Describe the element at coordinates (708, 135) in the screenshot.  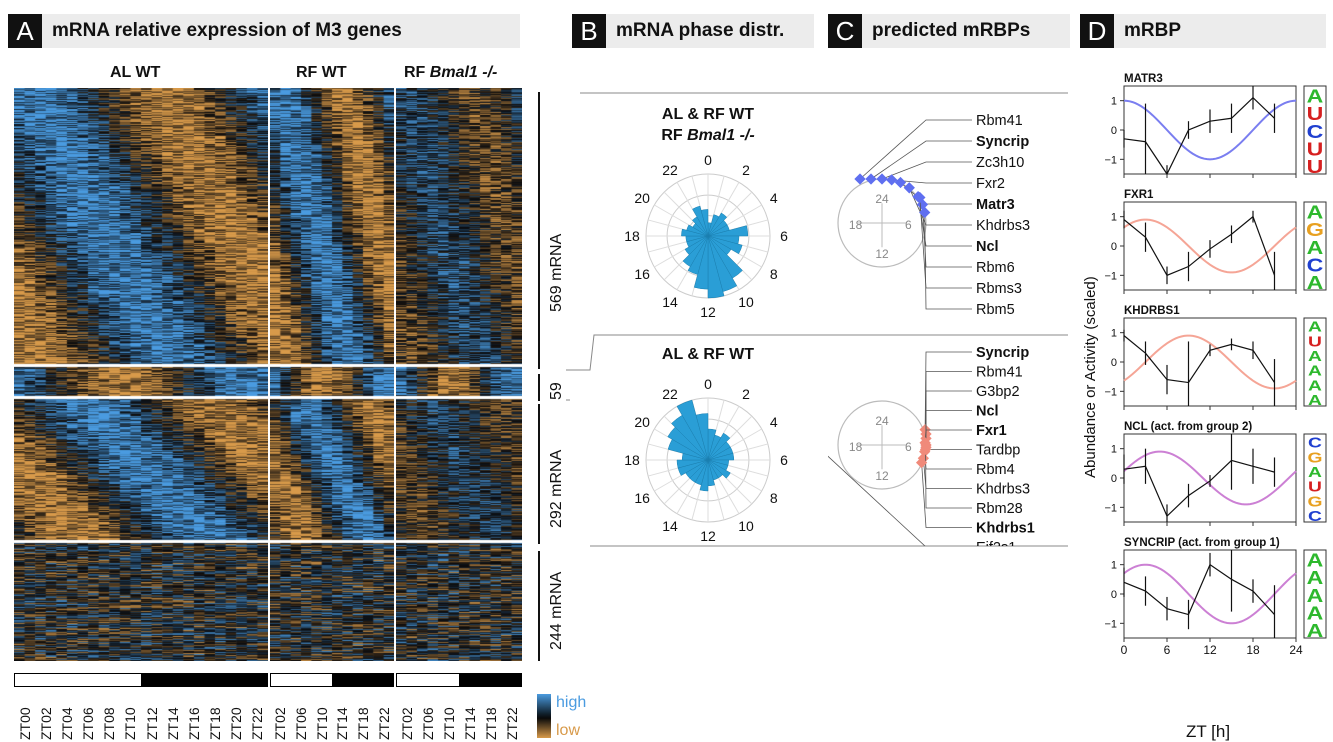
I see `polar-title-1-line2: RF Bmal1 -/-` at that location.